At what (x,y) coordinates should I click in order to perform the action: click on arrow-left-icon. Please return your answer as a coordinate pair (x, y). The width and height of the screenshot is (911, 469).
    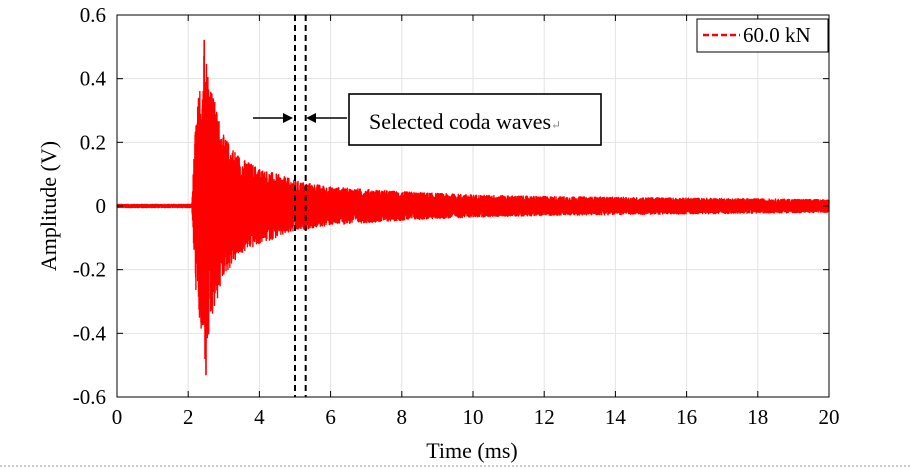
    Looking at the image, I should click on (273, 118).